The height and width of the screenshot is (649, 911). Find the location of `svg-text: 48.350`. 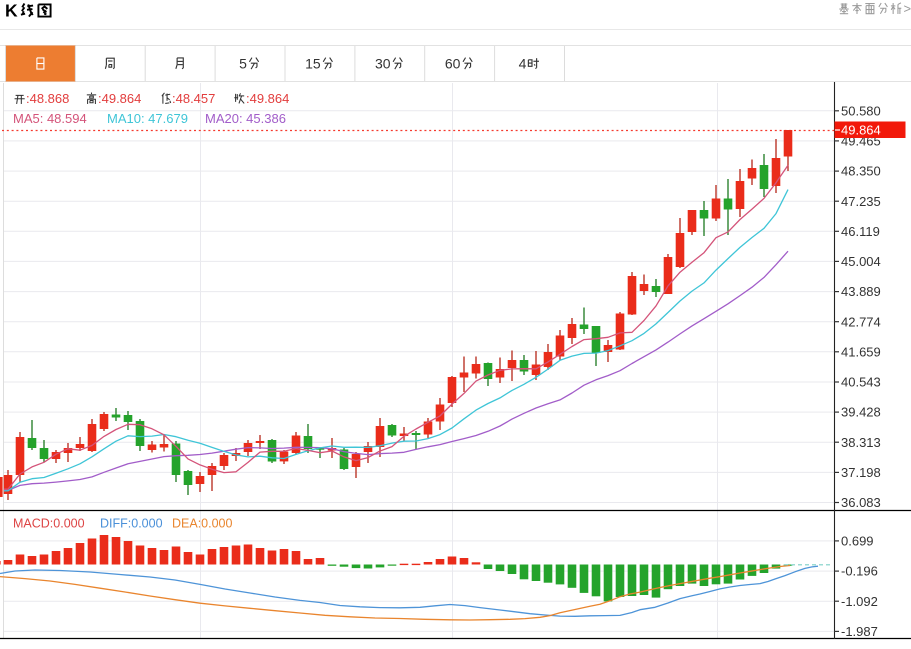

svg-text: 48.350 is located at coordinates (861, 171).